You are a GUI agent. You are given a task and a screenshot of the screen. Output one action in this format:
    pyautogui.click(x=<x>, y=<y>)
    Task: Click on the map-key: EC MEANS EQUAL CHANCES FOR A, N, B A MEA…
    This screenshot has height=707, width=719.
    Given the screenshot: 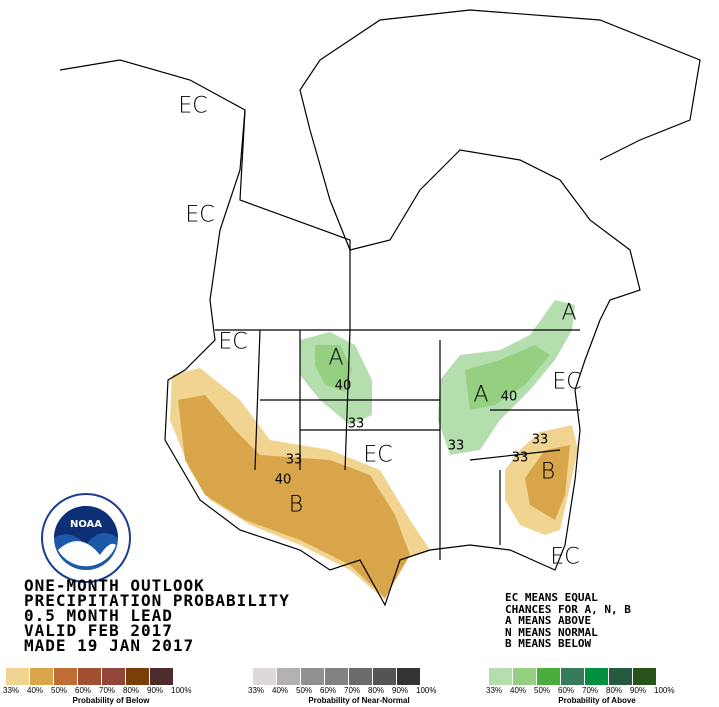 What is the action you would take?
    pyautogui.click(x=568, y=621)
    